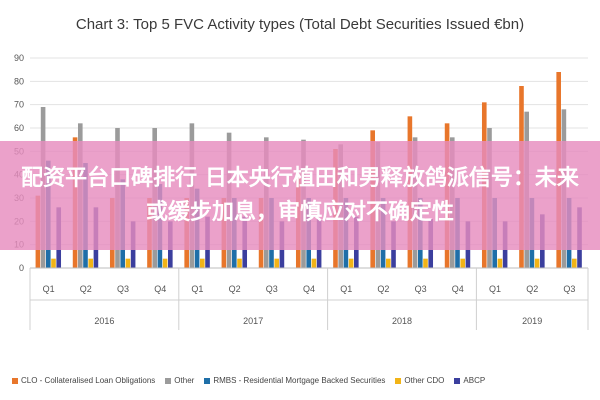 The image size is (600, 400). I want to click on banner-text: 配资平台口碑排行 日本央行植田和男释放鸽派信号：未来或缓步加息，审慎应对不确定性, so click(300, 195).